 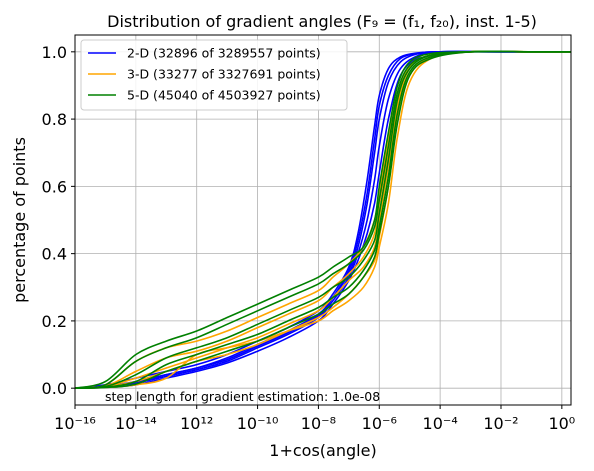 What do you see at coordinates (58, 220) in the screenshot?
I see `y-axis-ticks: 0.0 0.2 0.4 0.6 0.8 1.0` at bounding box center [58, 220].